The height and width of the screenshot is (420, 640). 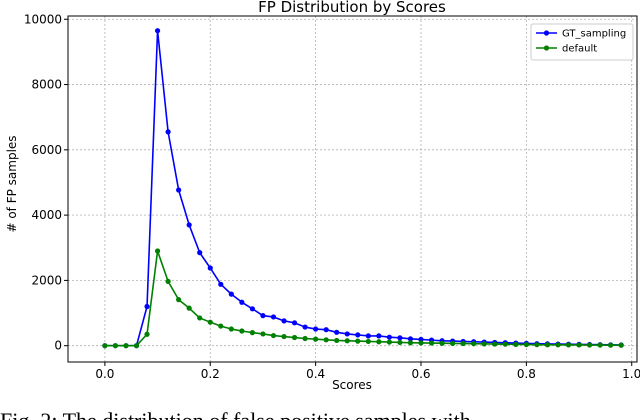 What do you see at coordinates (12, 183) in the screenshot?
I see `y-axis-title: # of FP samples` at bounding box center [12, 183].